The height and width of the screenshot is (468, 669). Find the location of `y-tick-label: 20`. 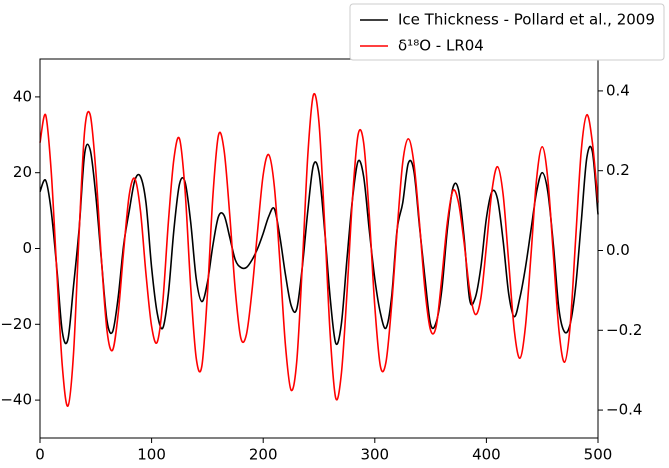

y-tick-label: 20 is located at coordinates (22, 172).